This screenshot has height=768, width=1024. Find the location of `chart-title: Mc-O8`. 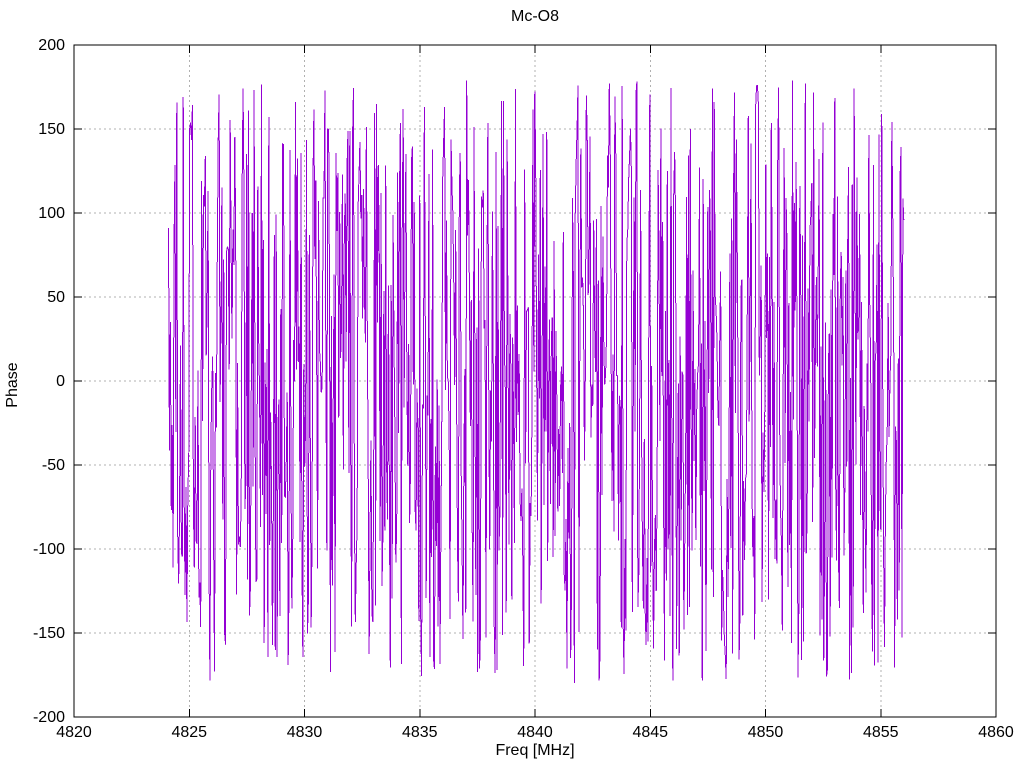

chart-title: Mc-O8 is located at coordinates (535, 16).